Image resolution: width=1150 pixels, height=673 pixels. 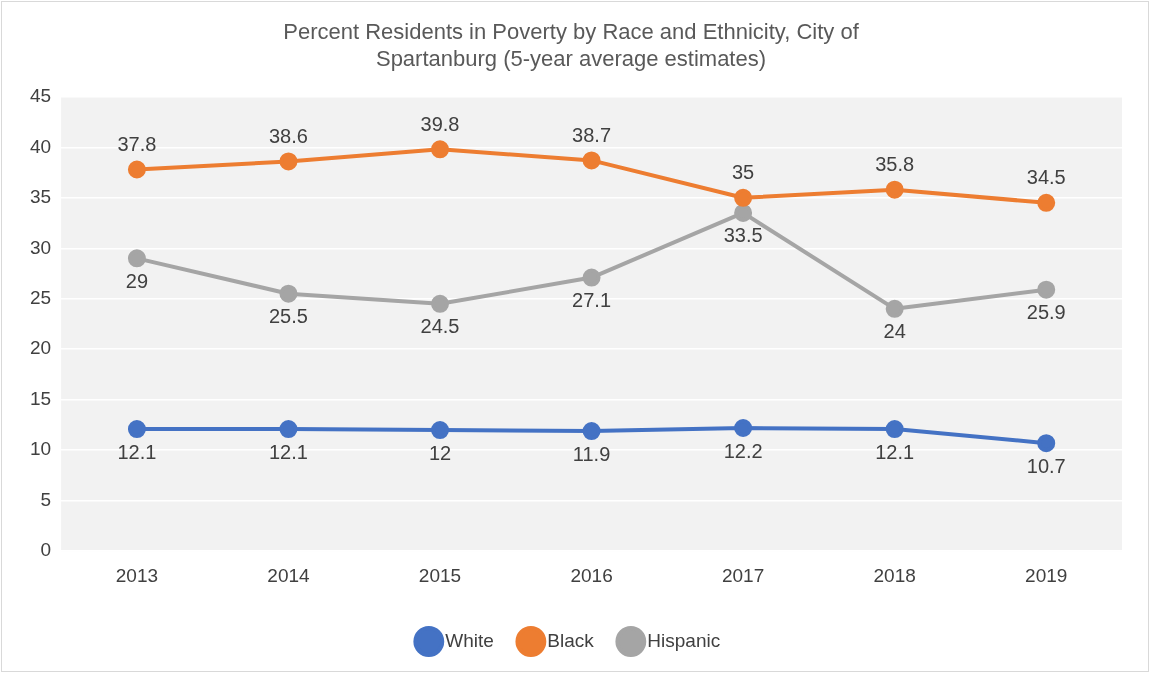 I want to click on data-label: 27.1, so click(x=592, y=300).